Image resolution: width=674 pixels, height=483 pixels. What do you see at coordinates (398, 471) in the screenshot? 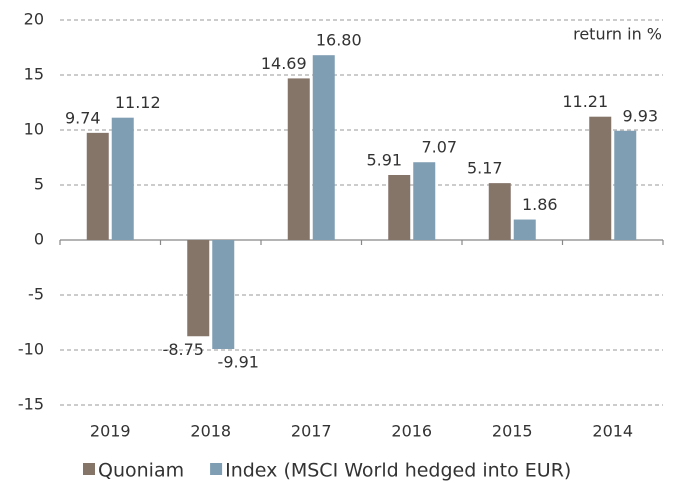
I see `legend-label: Index (MSCI World hedged into EUR)` at bounding box center [398, 471].